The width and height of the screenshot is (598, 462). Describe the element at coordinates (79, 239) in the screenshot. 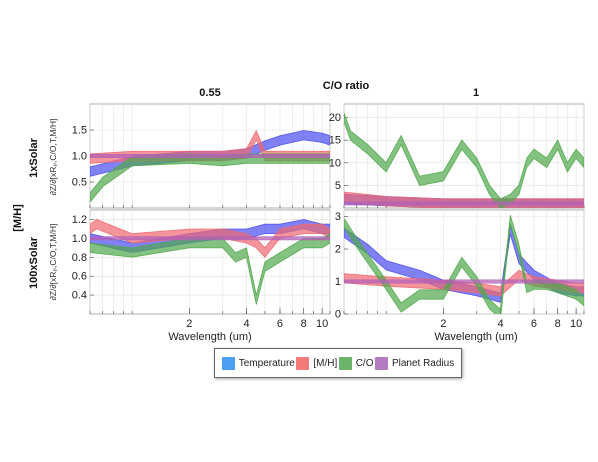

I see `panel-100xsolar-0-55-ytick-label: 1.0` at that location.